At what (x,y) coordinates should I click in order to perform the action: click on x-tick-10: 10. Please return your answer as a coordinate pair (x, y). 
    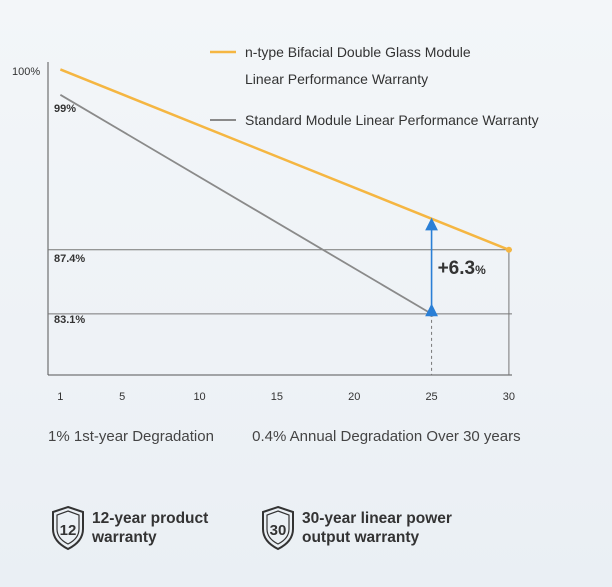
    Looking at the image, I should click on (199, 397).